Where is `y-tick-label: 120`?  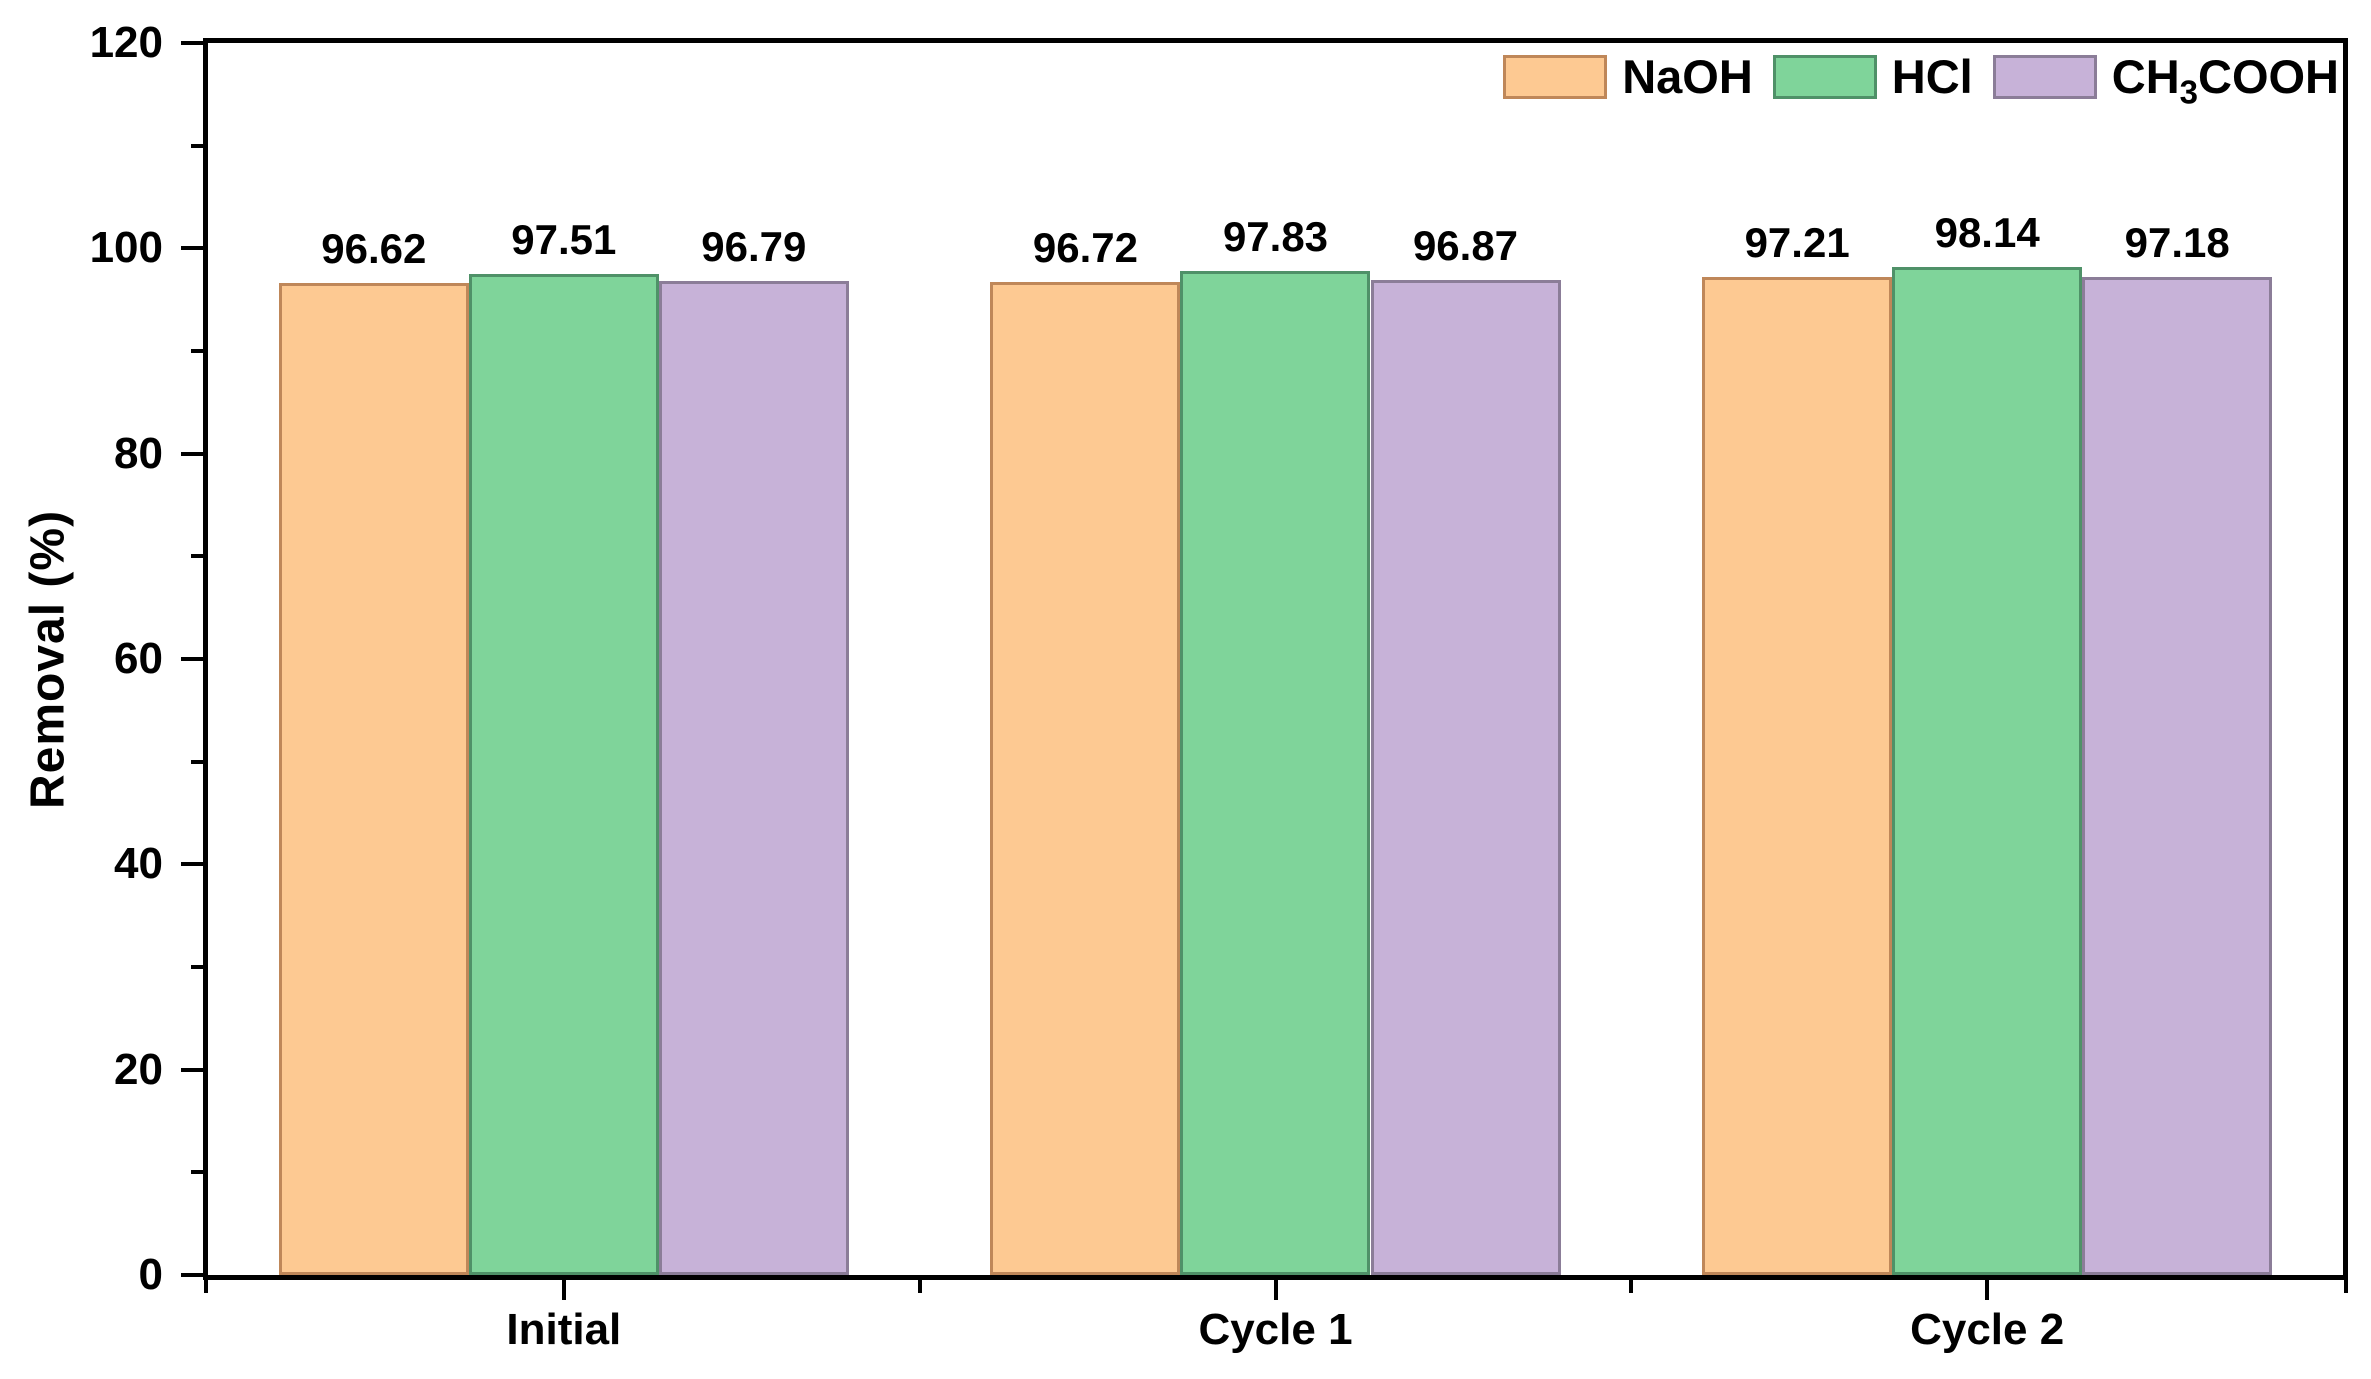 y-tick-label: 120 is located at coordinates (126, 42).